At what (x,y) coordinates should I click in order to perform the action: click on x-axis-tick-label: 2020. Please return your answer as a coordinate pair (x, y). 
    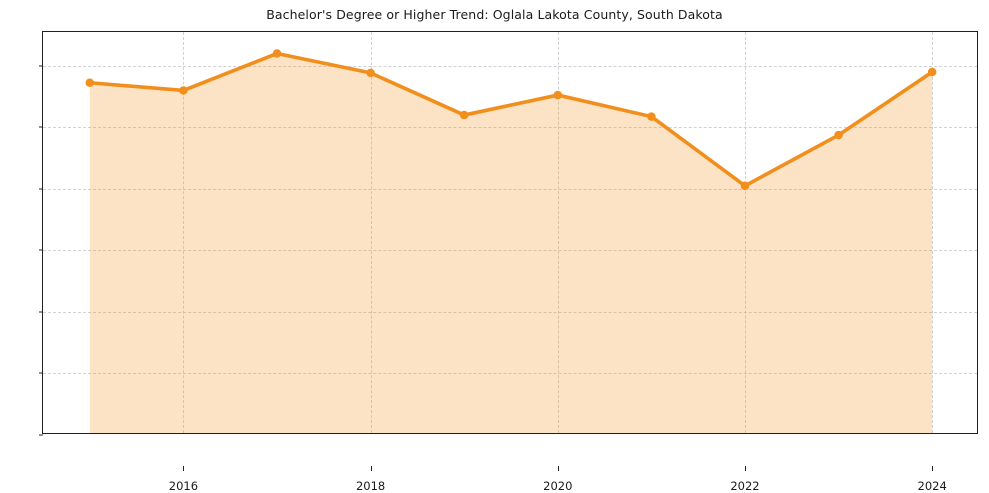
    Looking at the image, I should click on (558, 486).